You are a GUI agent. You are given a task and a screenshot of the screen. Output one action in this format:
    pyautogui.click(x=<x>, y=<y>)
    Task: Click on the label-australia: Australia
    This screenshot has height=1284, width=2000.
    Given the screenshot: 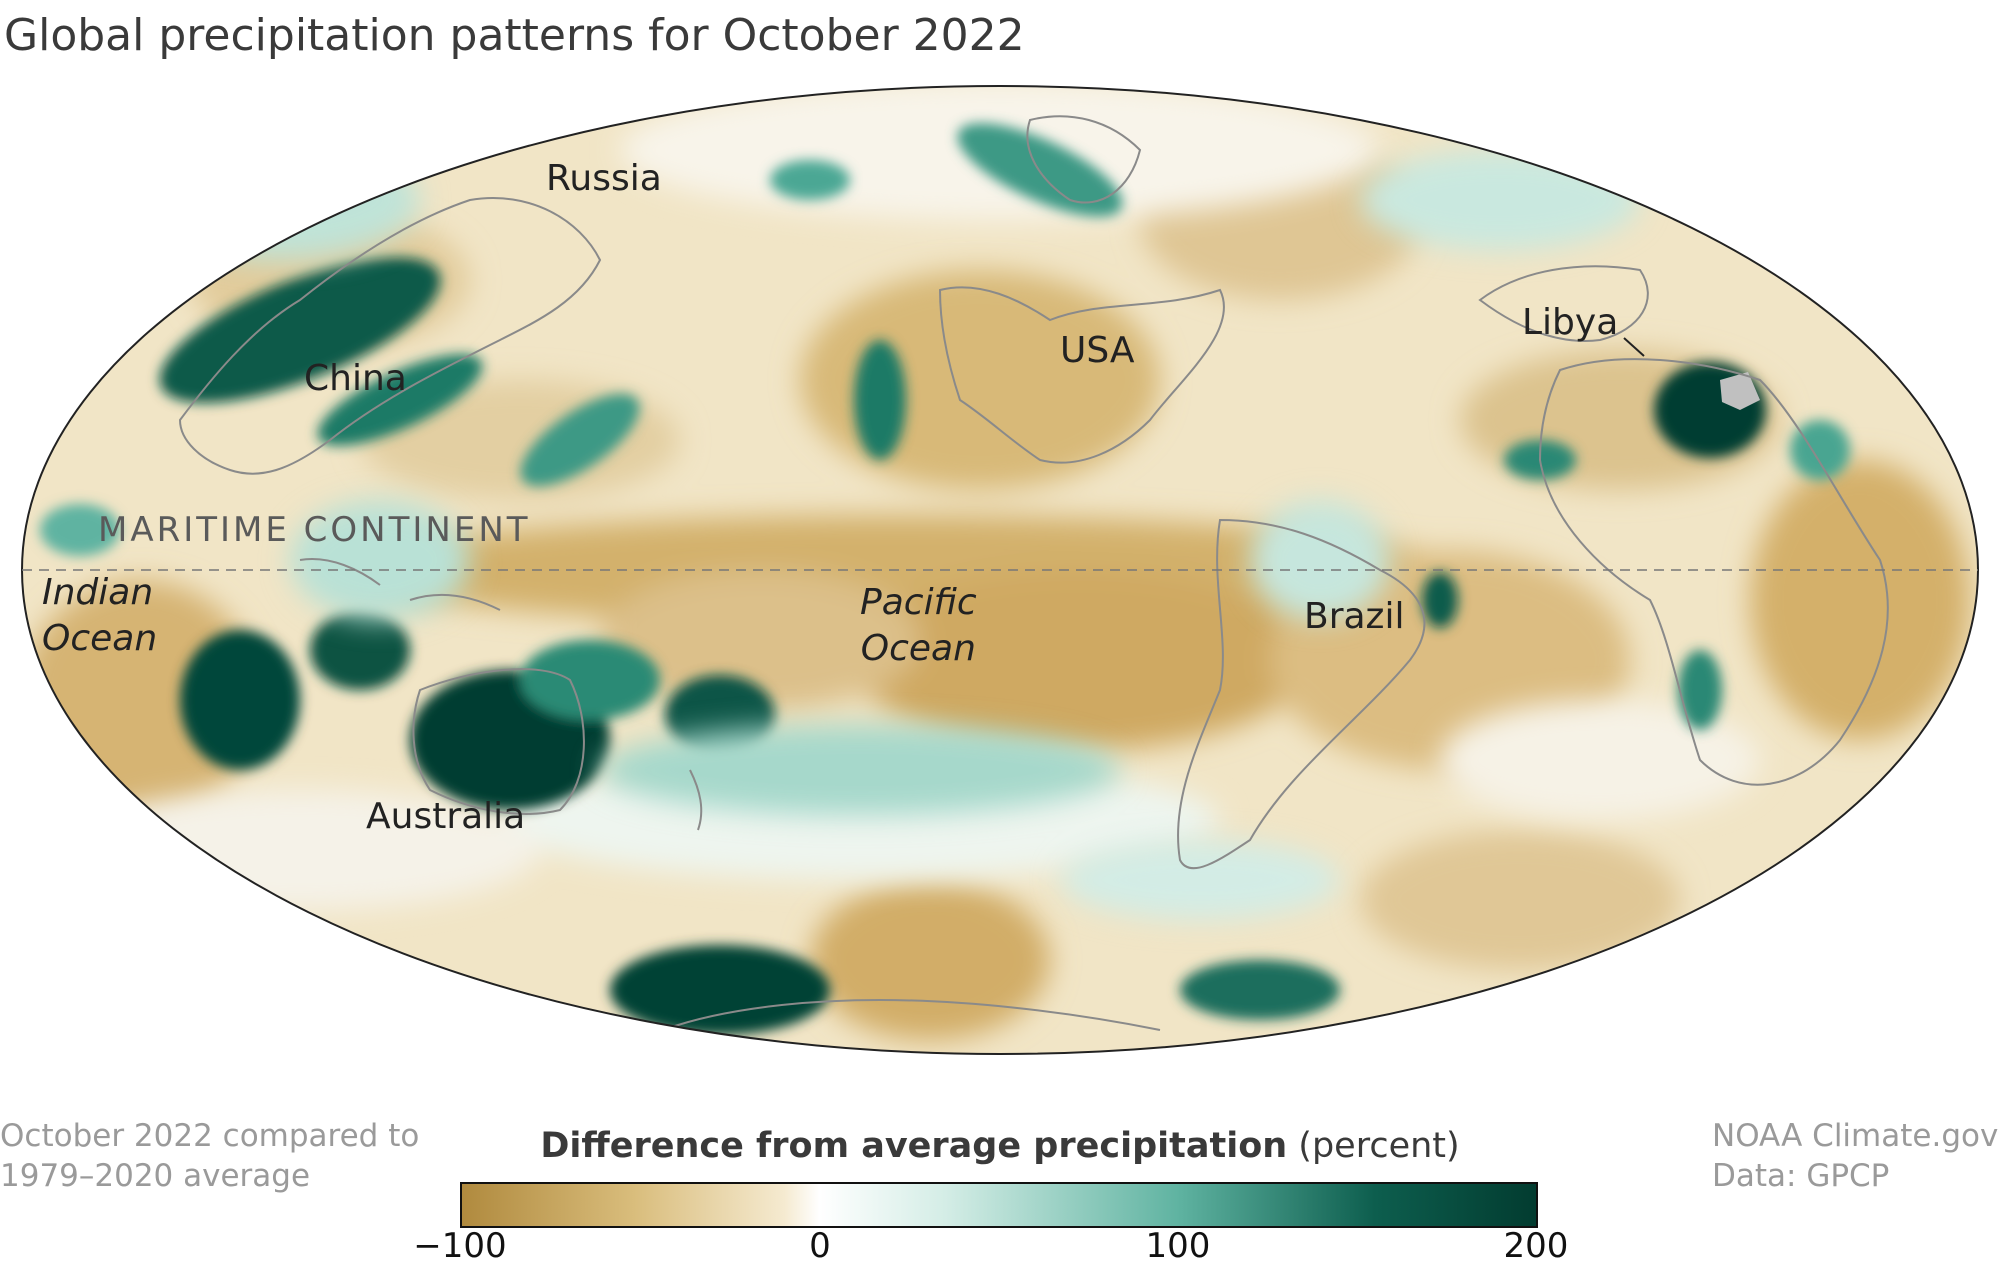 What is the action you would take?
    pyautogui.click(x=446, y=816)
    